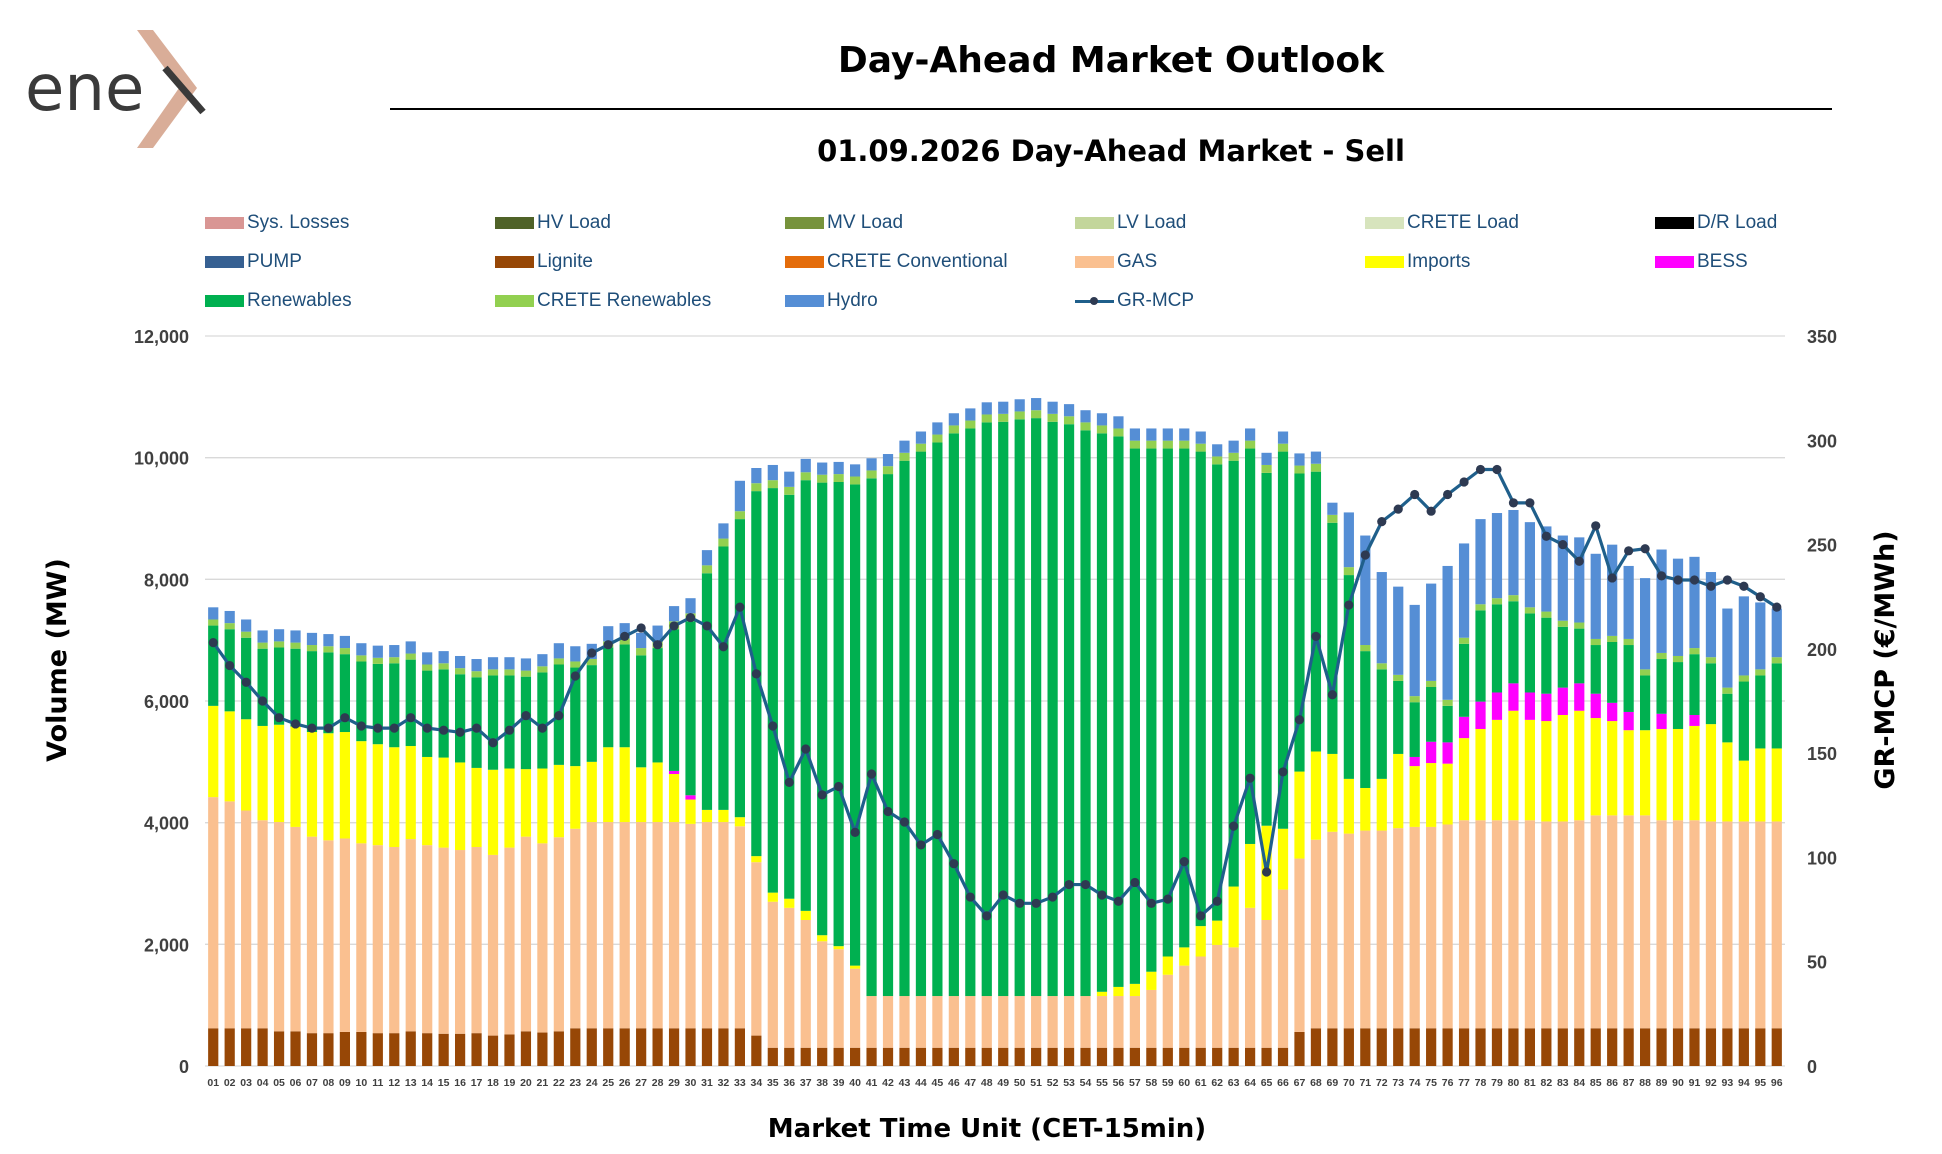 Image resolution: width=1942 pixels, height=1154 pixels. What do you see at coordinates (230, 1083) in the screenshot?
I see `x-tick-label: 02` at bounding box center [230, 1083].